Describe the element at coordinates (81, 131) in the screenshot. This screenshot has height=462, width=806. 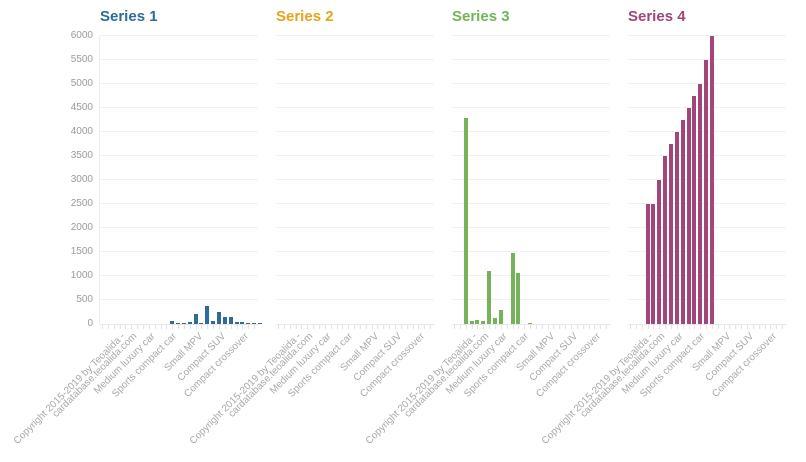
I see `y-tick-label: 4000` at that location.